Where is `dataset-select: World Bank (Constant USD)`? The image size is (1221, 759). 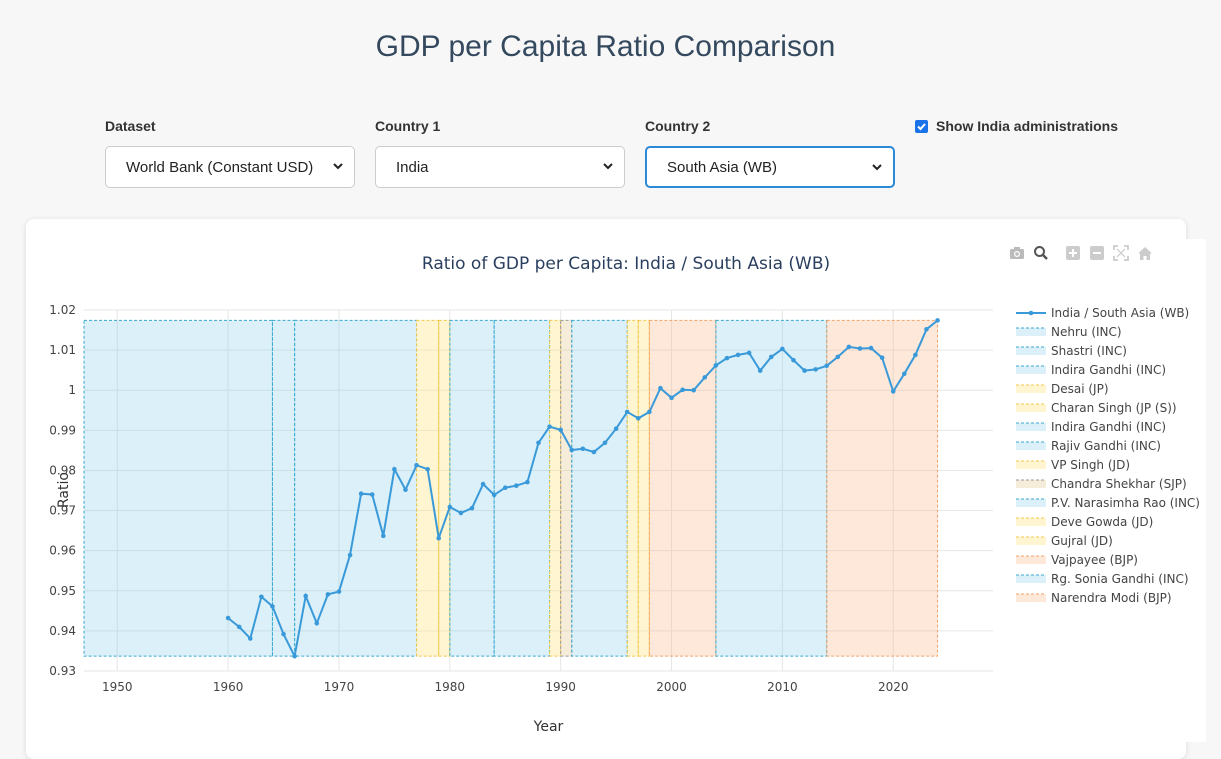 dataset-select: World Bank (Constant USD) is located at coordinates (230, 167).